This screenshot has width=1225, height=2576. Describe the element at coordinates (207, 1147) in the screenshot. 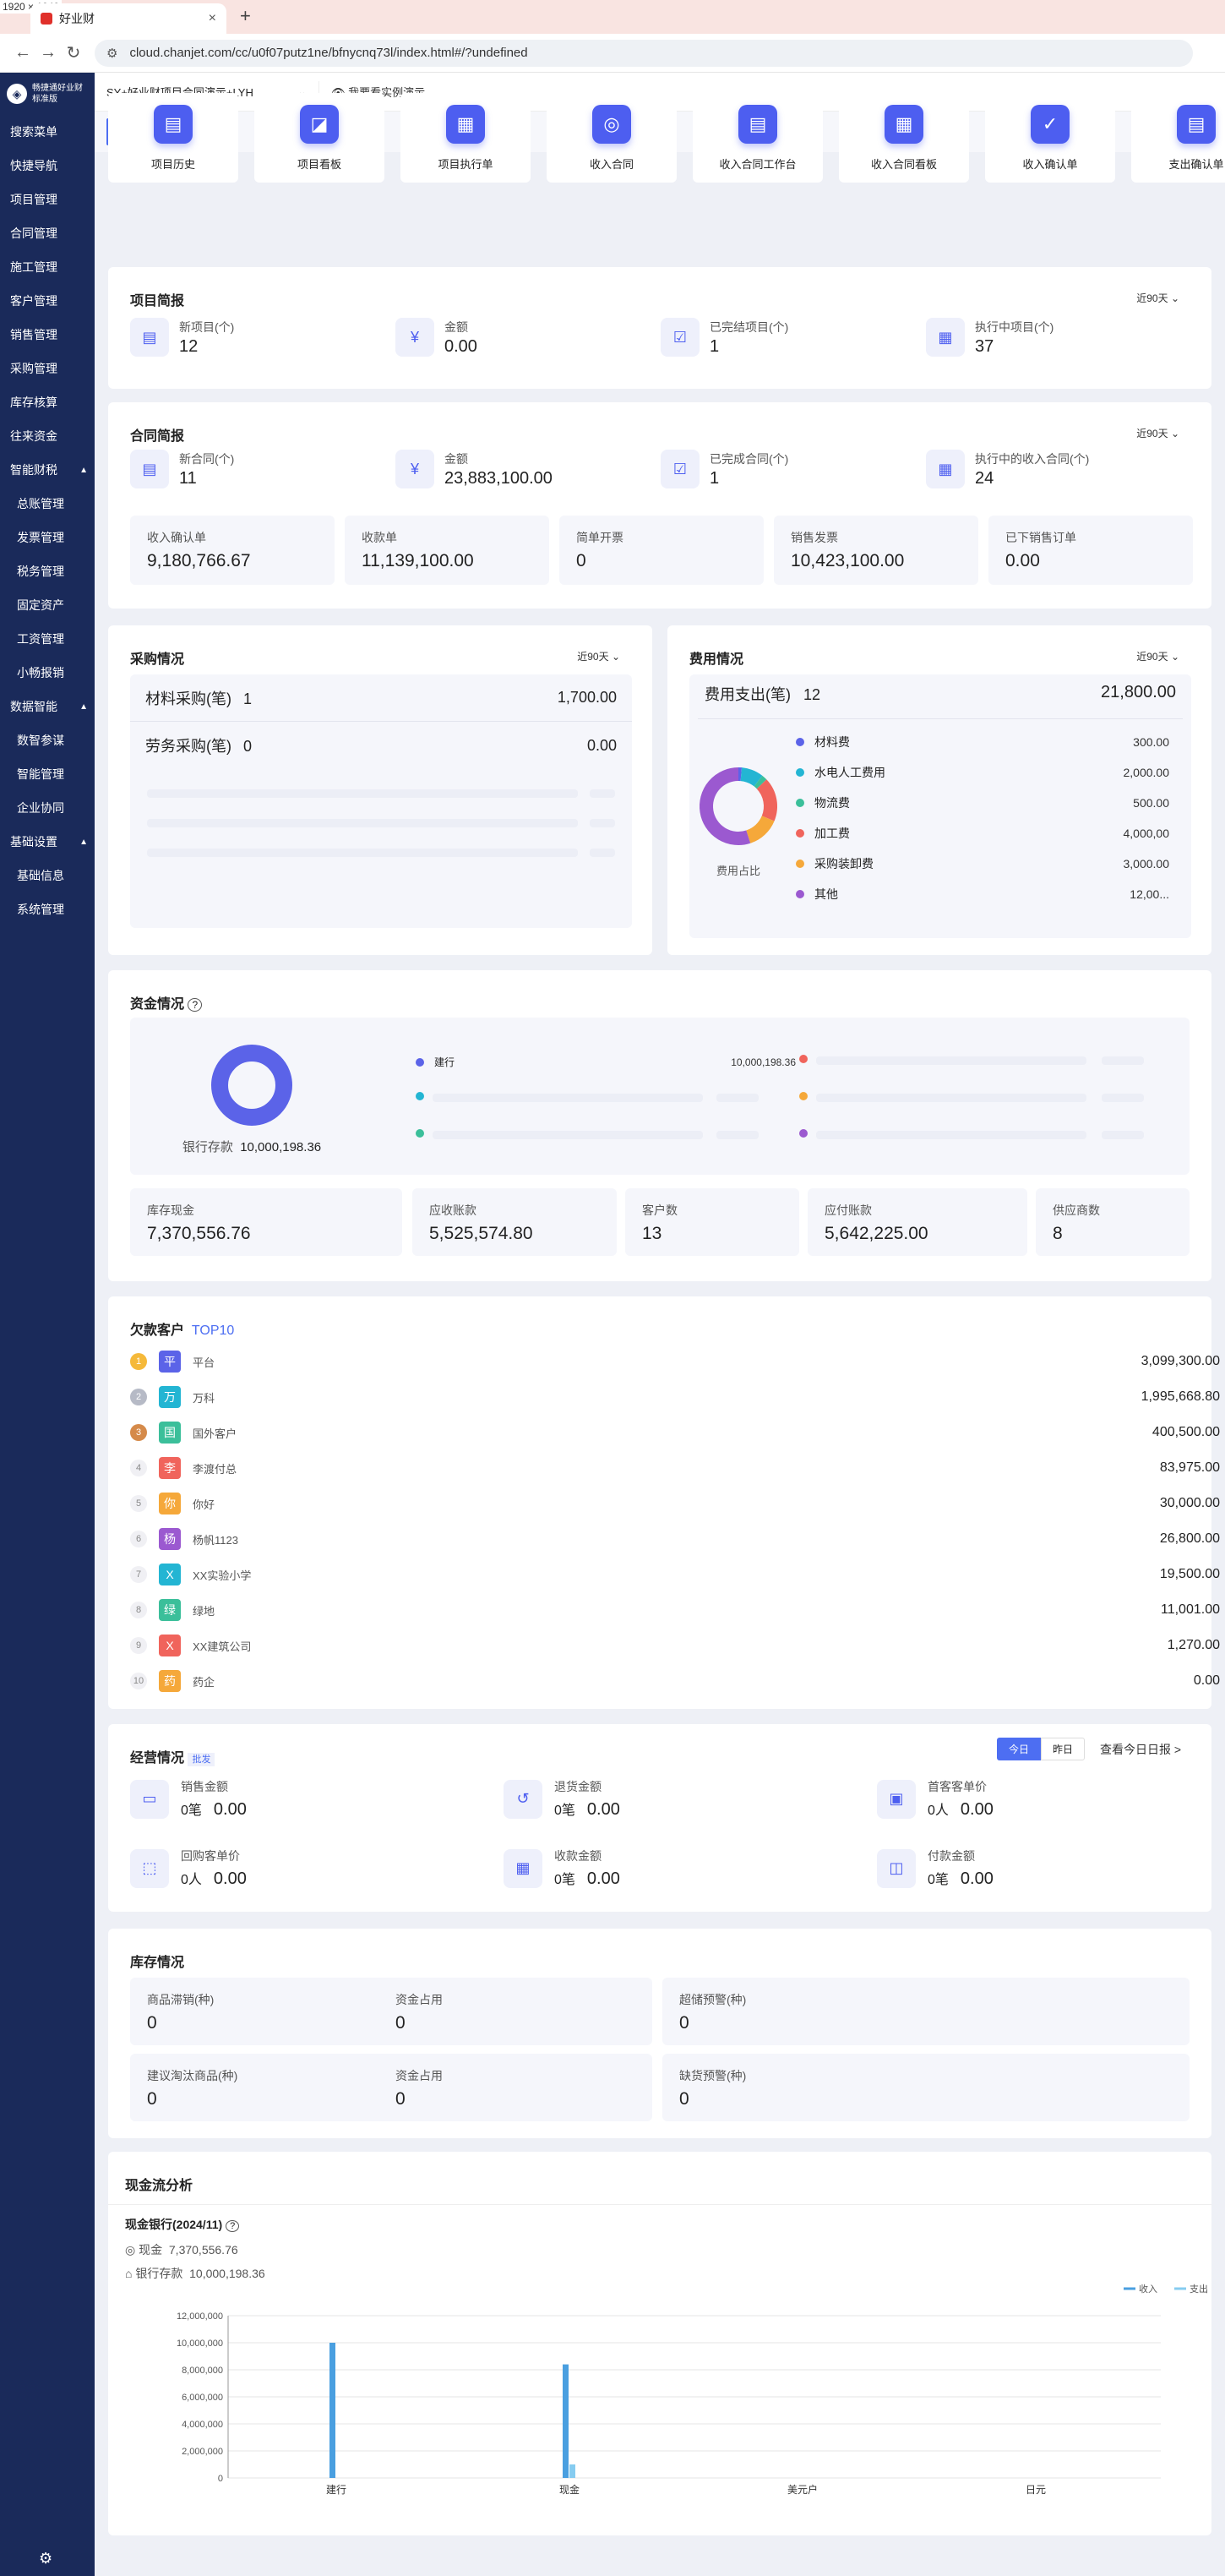

I see `bank-ring-label-text: 银行存款` at that location.